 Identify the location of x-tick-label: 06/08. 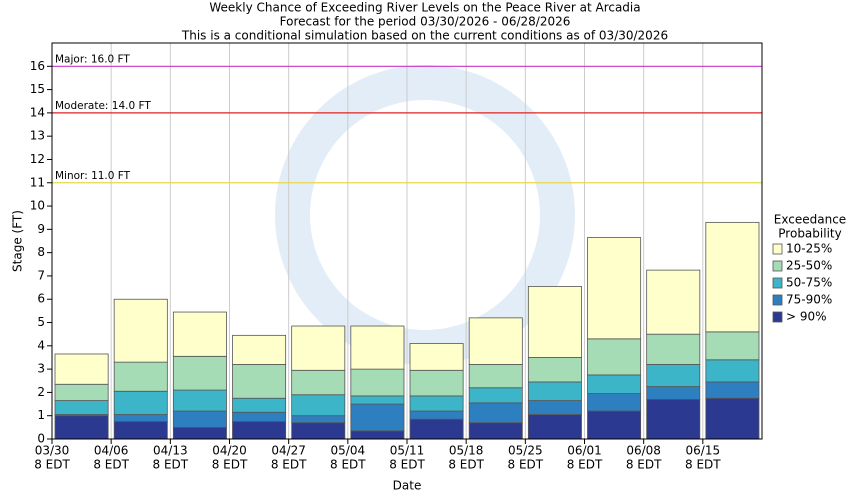
(643, 451).